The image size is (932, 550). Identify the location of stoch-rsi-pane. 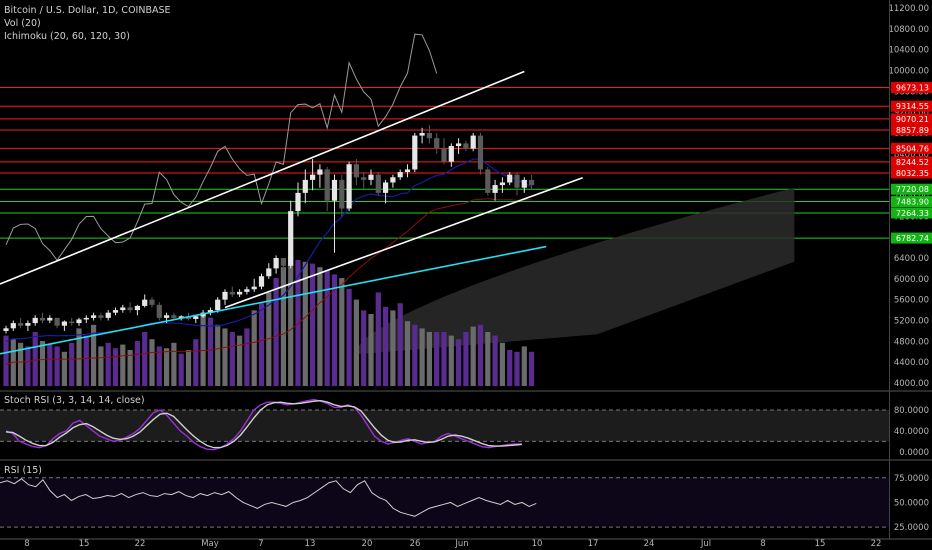
(444, 424).